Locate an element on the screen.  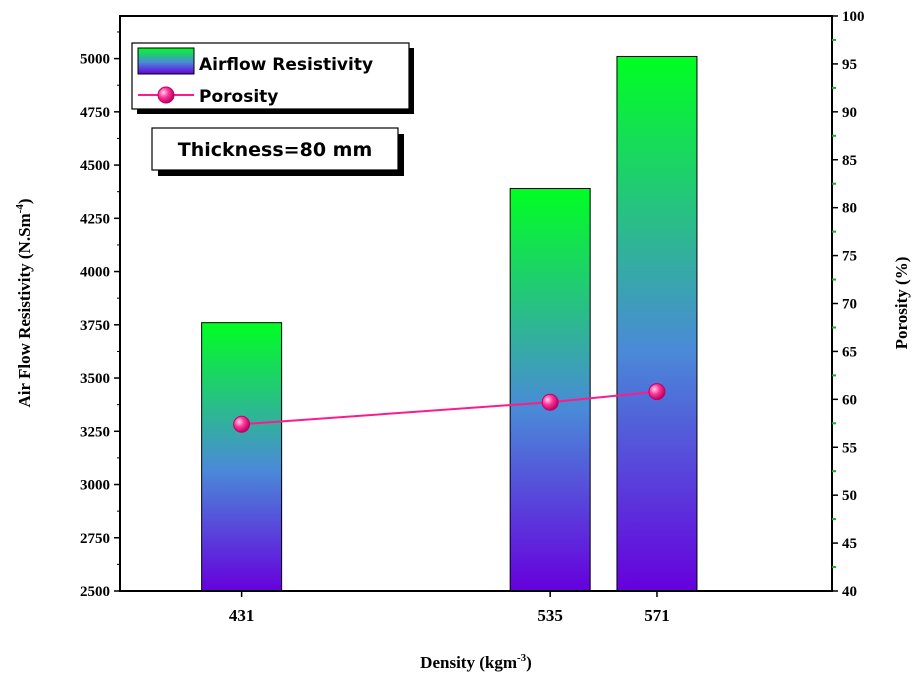
right-tick-label: 40 is located at coordinates (849, 592).